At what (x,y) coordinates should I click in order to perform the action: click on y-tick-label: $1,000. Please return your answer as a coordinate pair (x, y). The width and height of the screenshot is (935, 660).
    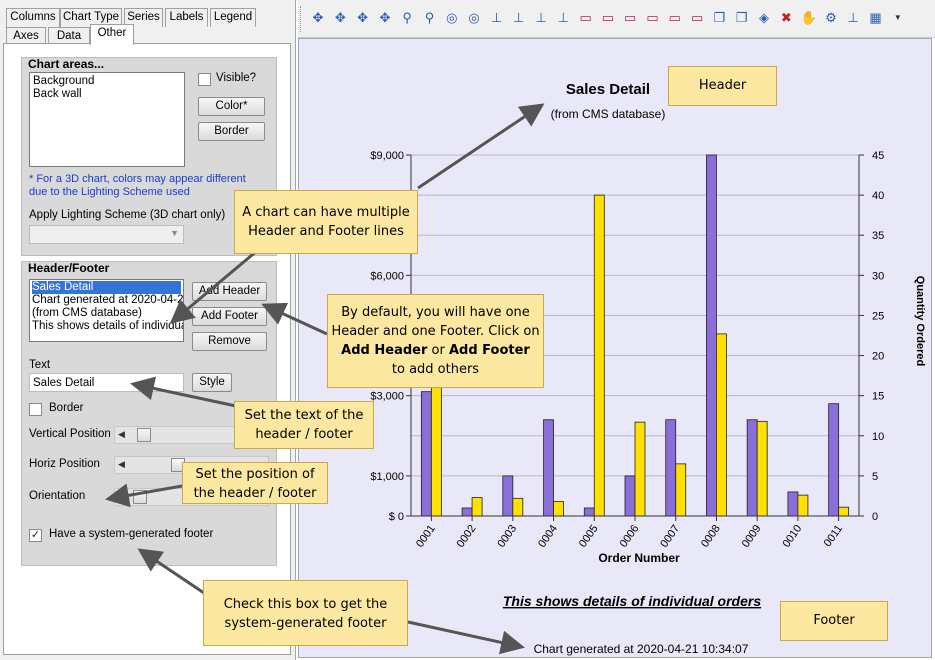
    Looking at the image, I should click on (387, 477).